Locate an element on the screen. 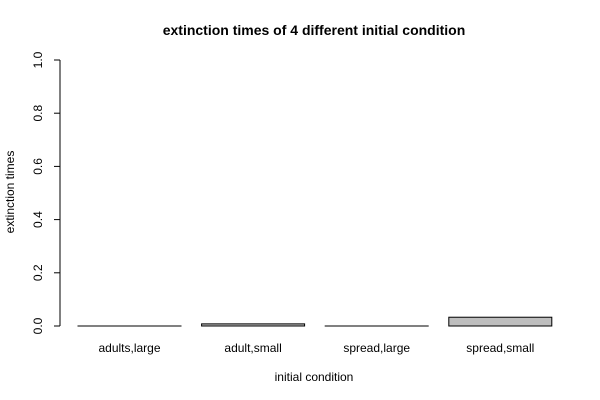 Image resolution: width=600 pixels, height=400 pixels. y-axis-label: extinction times is located at coordinates (10, 192).